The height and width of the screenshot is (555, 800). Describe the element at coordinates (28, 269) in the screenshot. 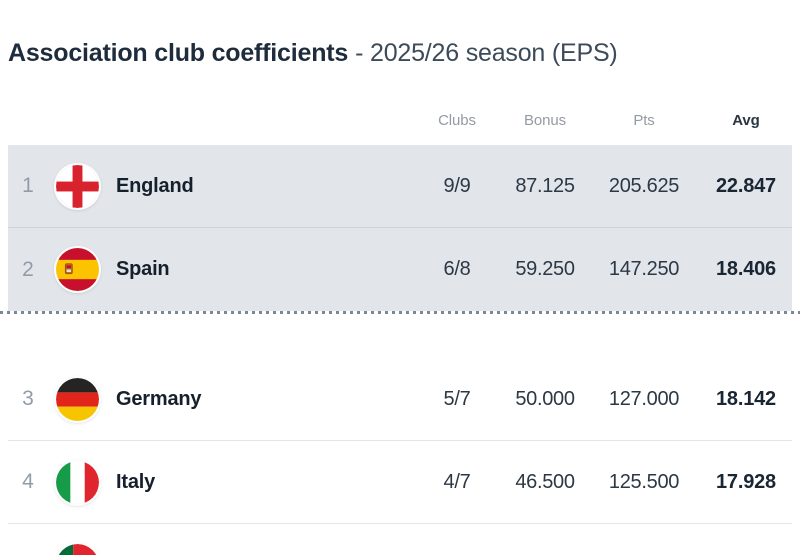

I see `rank-label: 2` at that location.